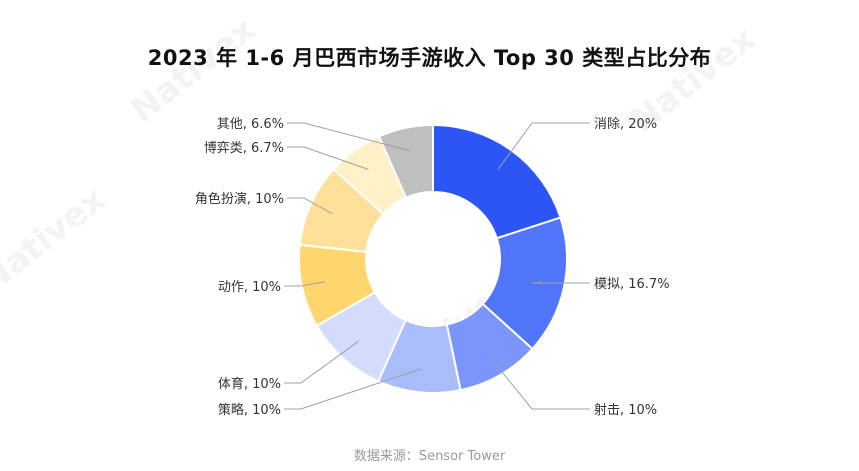 The image size is (859, 471). What do you see at coordinates (249, 384) in the screenshot?
I see `slice-label: 体育, 10%` at bounding box center [249, 384].